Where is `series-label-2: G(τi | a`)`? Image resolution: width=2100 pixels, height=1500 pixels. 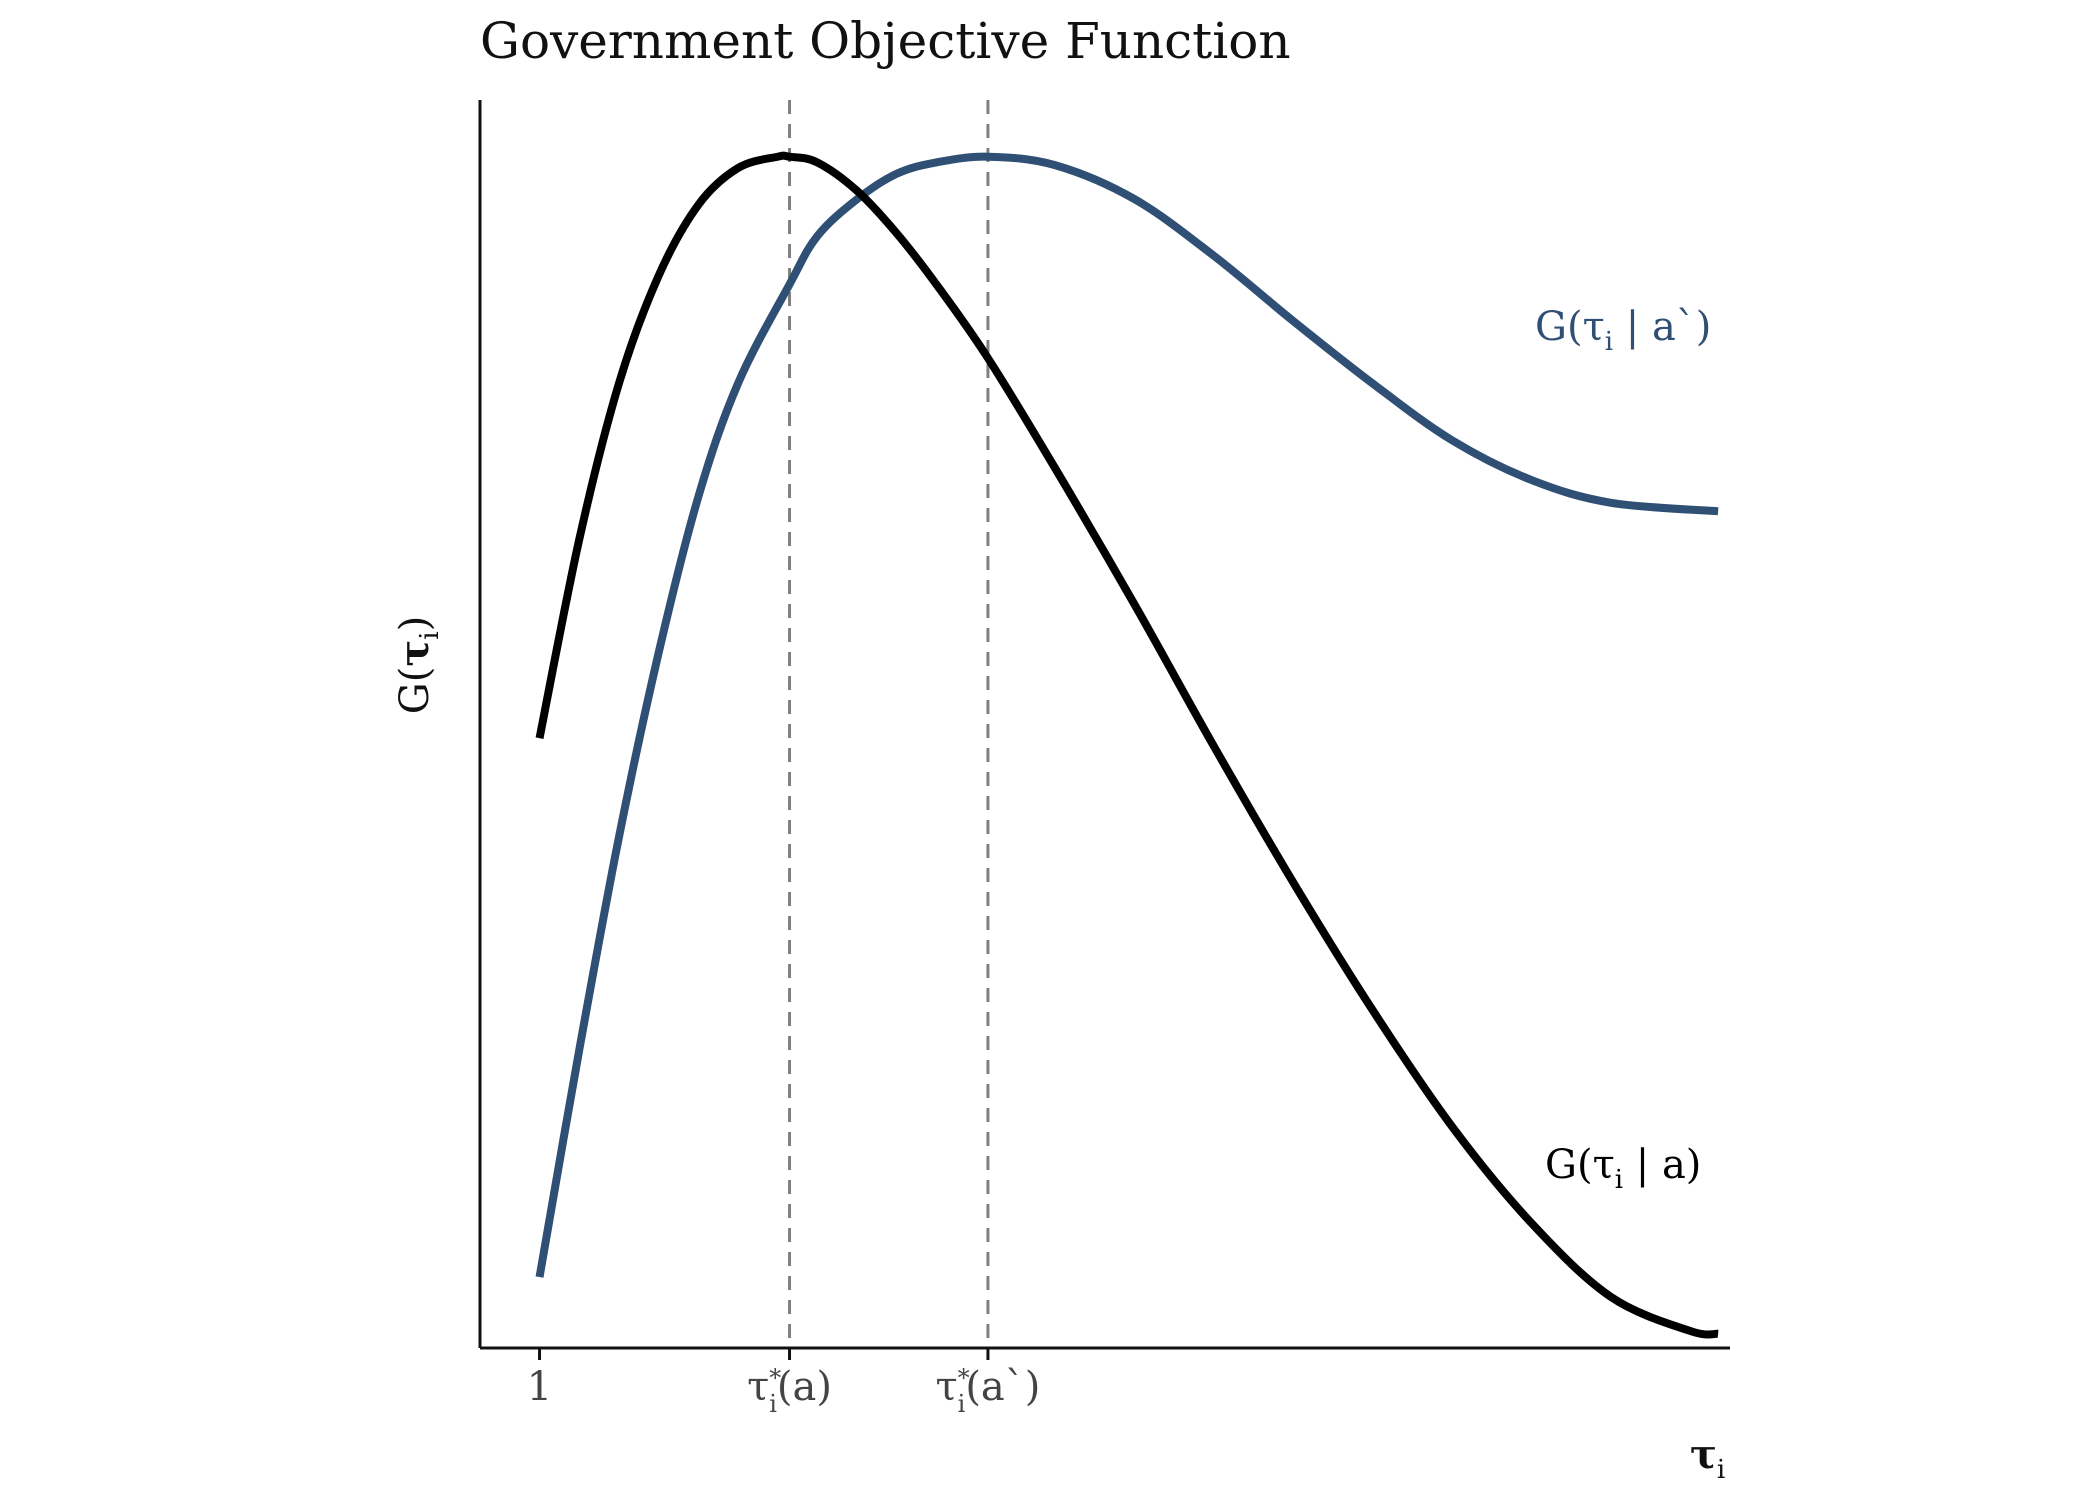 series-label-2: G(τi | a`) is located at coordinates (1623, 330).